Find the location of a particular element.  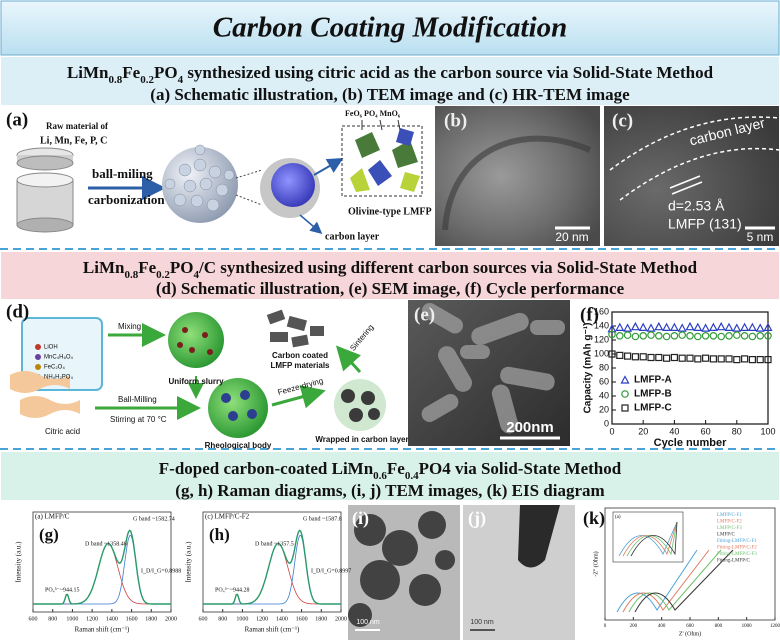

x-tick-label: 2000 is located at coordinates (171, 619).